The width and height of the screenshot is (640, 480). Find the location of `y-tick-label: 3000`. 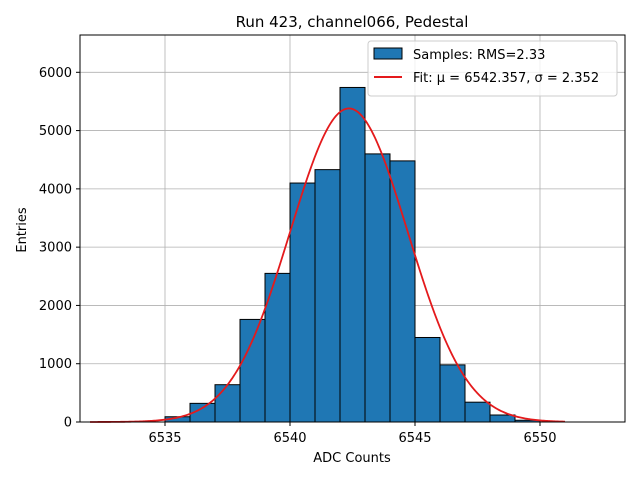

y-tick-label: 3000 is located at coordinates (55, 248).